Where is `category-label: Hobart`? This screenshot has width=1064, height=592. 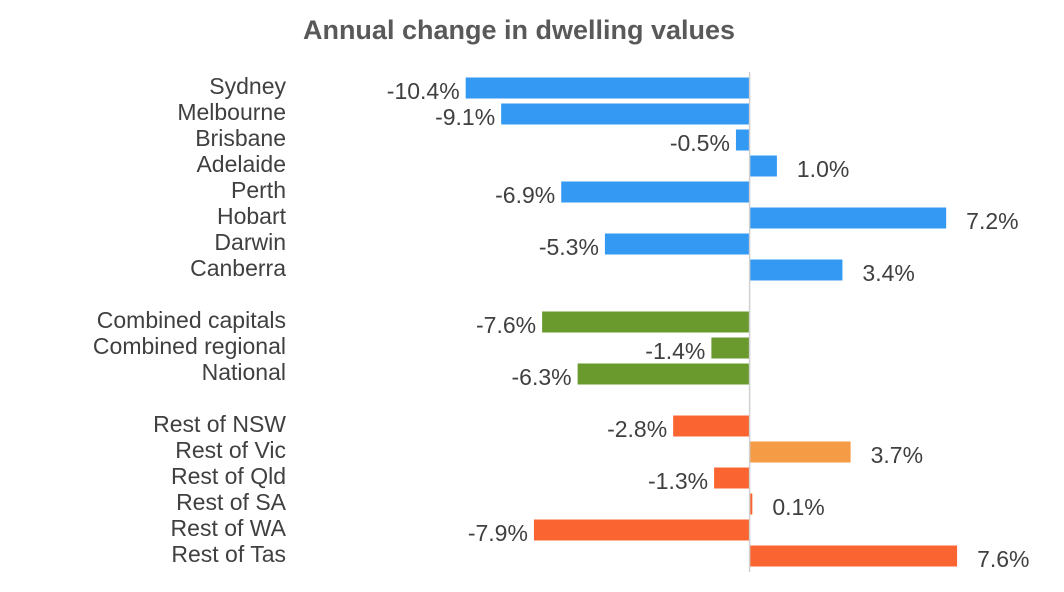 category-label: Hobart is located at coordinates (252, 216).